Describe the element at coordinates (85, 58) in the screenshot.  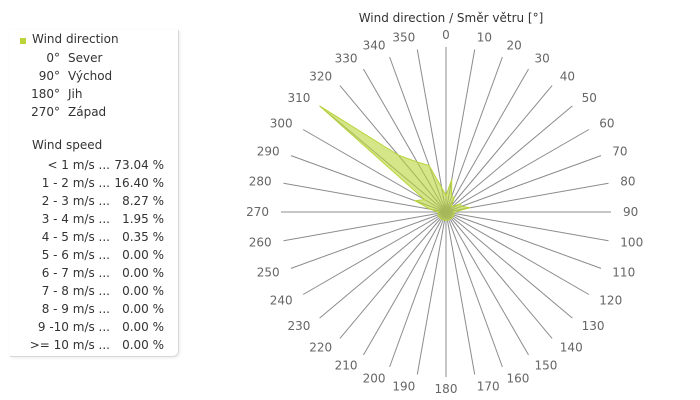
I see `direction-name: Sever` at that location.